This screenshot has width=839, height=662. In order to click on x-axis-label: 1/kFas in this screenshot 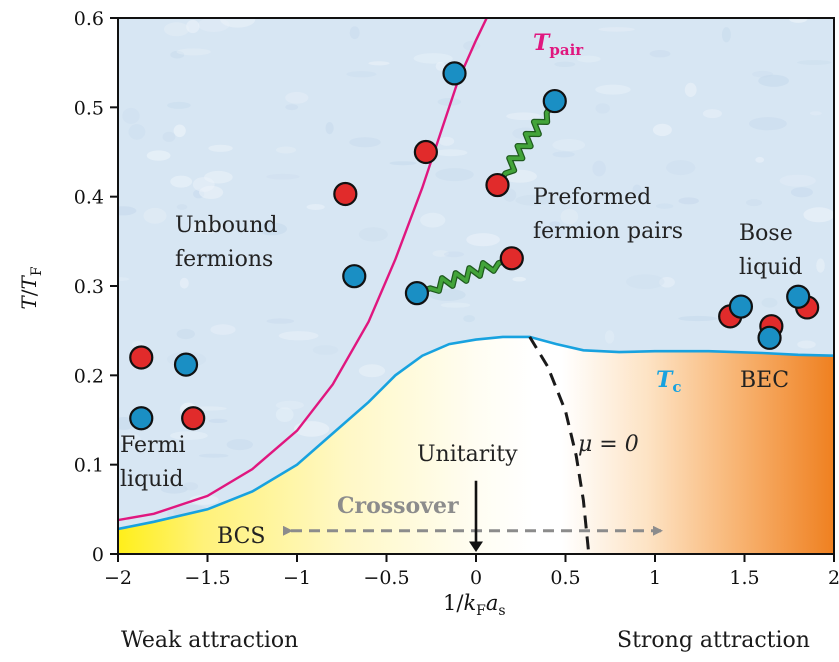, I will do `click(474, 605)`.